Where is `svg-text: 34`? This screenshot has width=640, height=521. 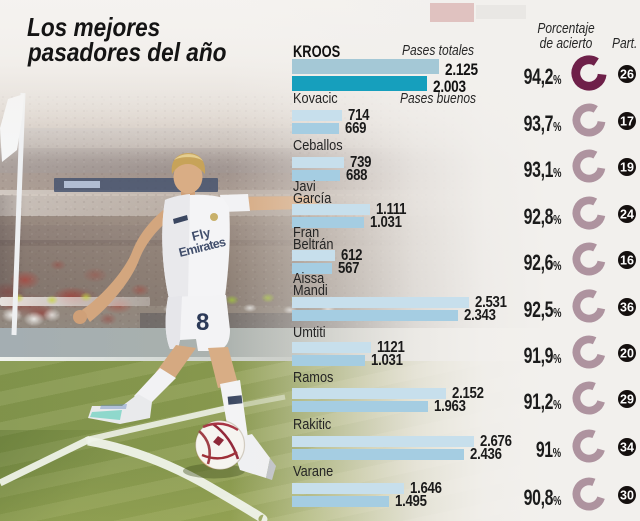
svg-text: 34 is located at coordinates (627, 447).